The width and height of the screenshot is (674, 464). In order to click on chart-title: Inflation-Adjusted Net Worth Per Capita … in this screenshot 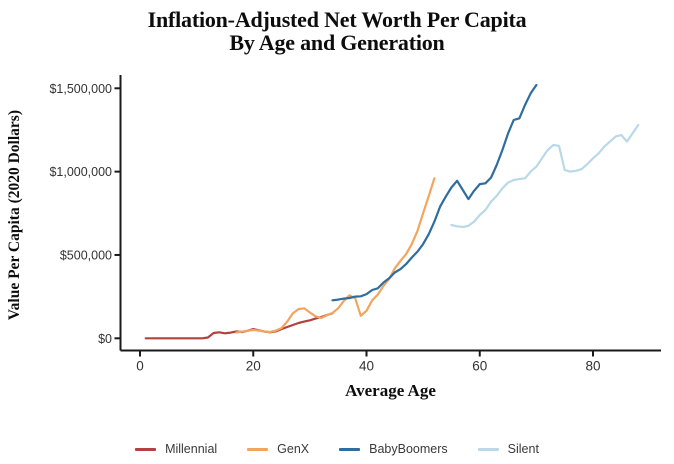, I will do `click(337, 31)`.